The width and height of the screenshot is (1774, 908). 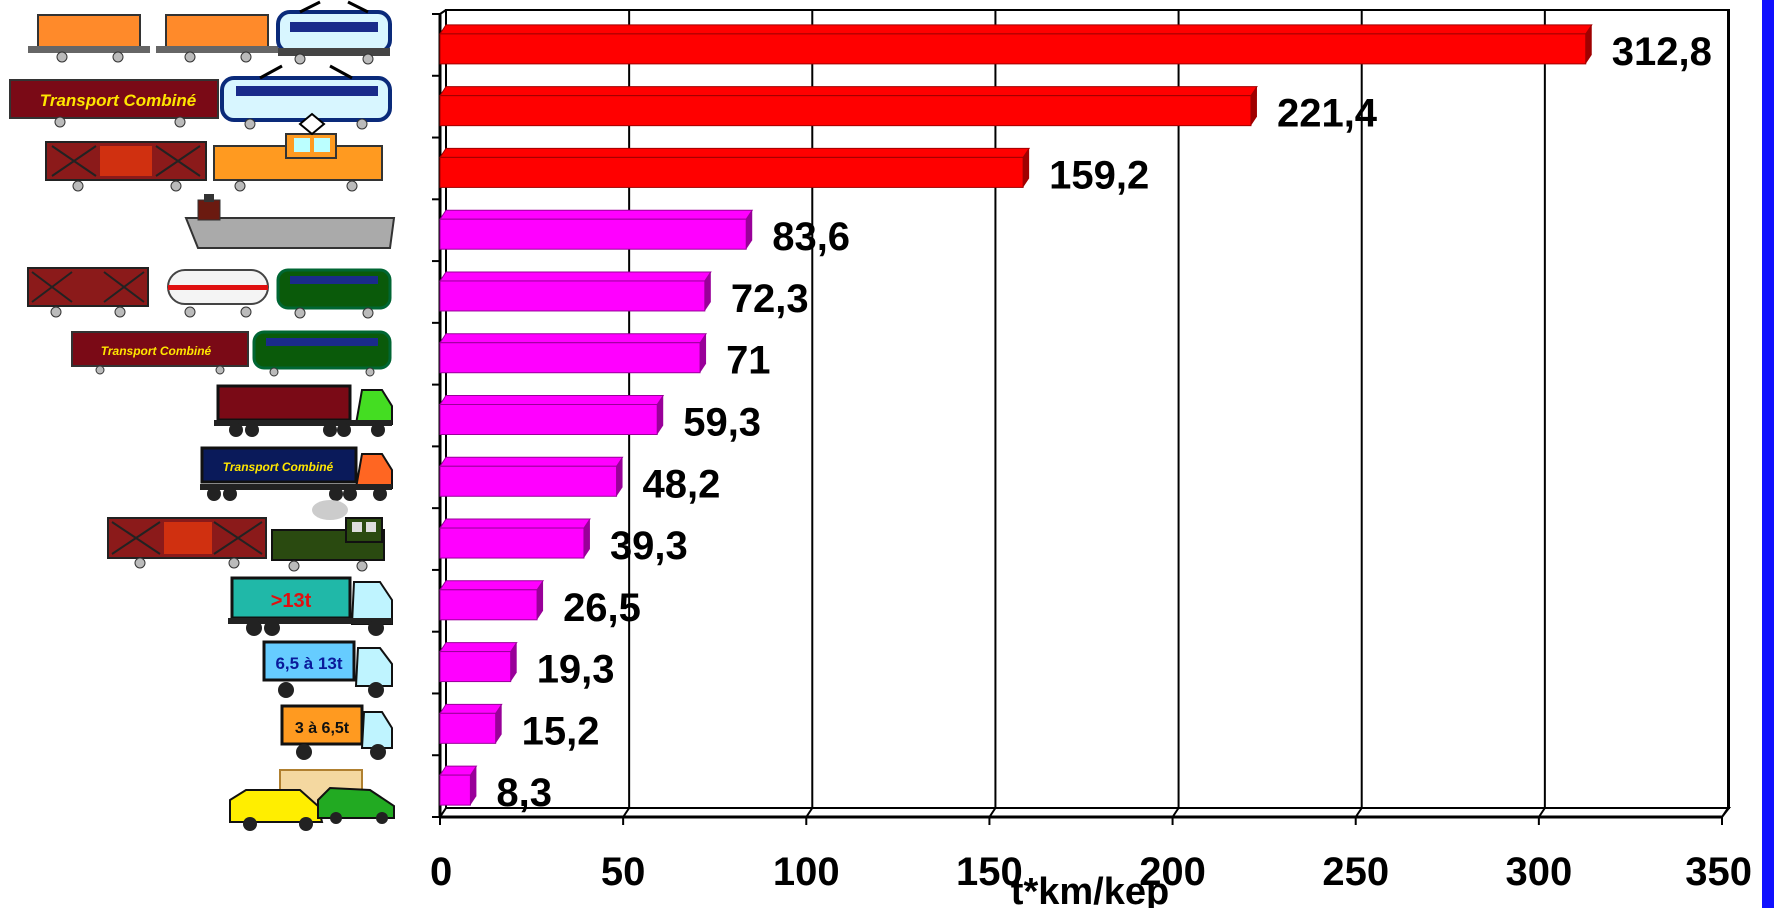 I want to click on value-label: 59,3, so click(x=722, y=423).